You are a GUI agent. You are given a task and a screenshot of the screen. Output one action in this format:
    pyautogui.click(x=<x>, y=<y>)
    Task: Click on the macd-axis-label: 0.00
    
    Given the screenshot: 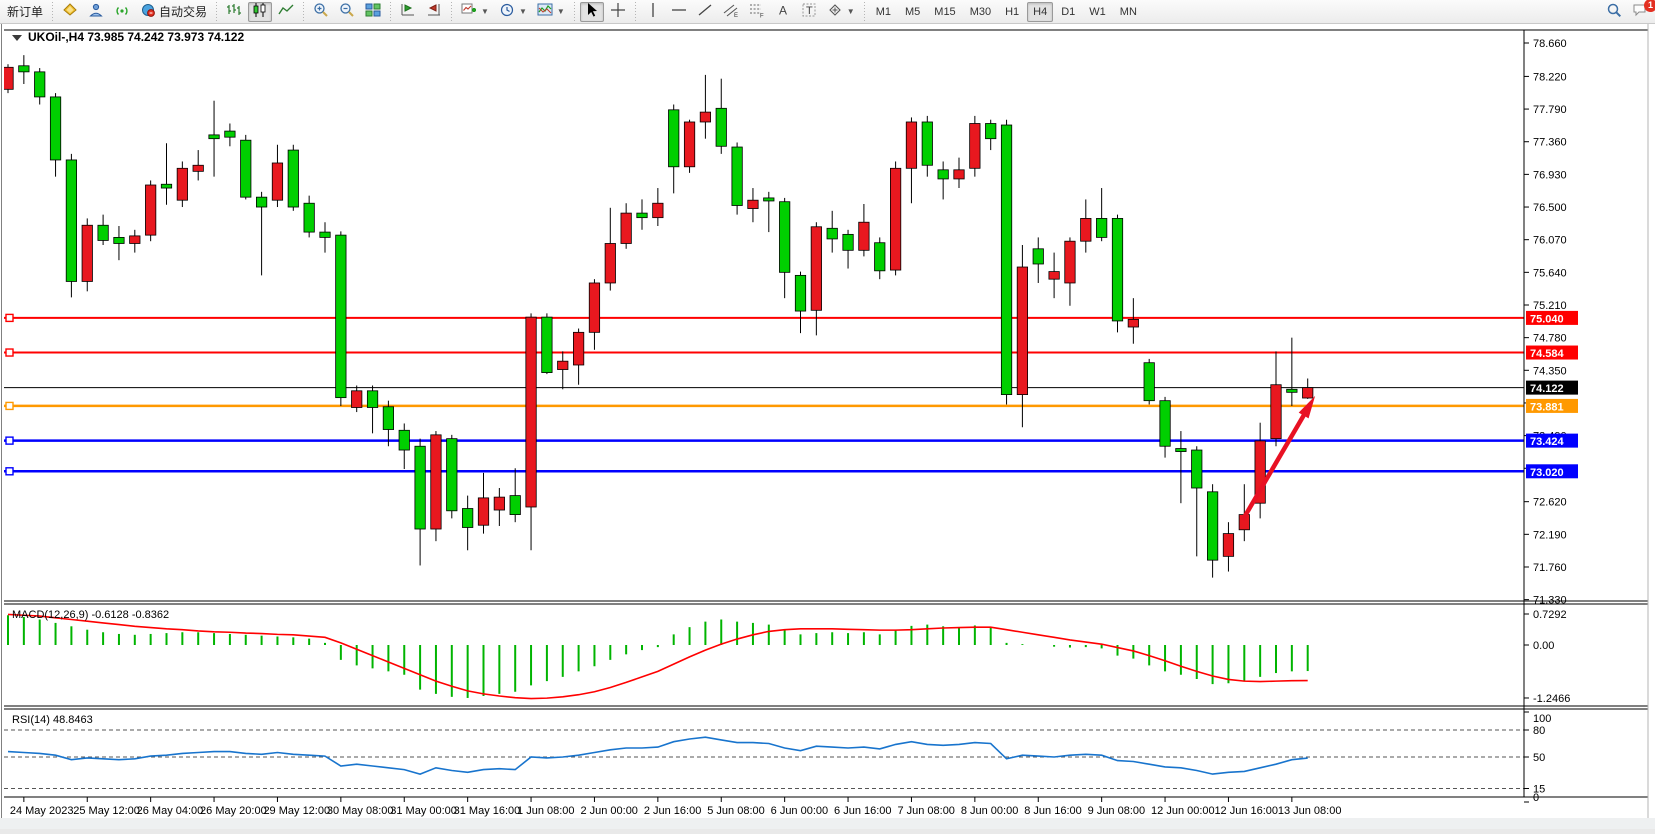 What is the action you would take?
    pyautogui.click(x=1543, y=646)
    